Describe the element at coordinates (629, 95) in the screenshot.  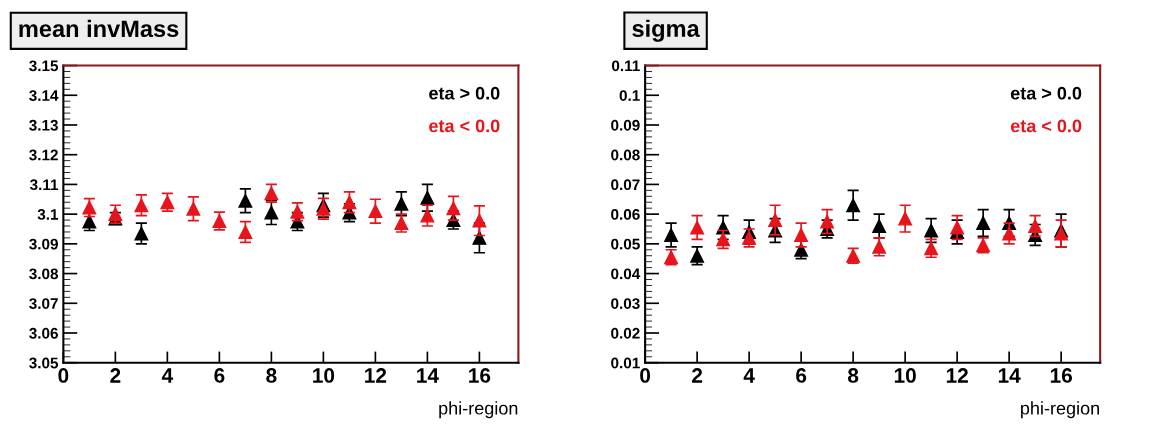
I see `y-tick-label: 0.1` at that location.